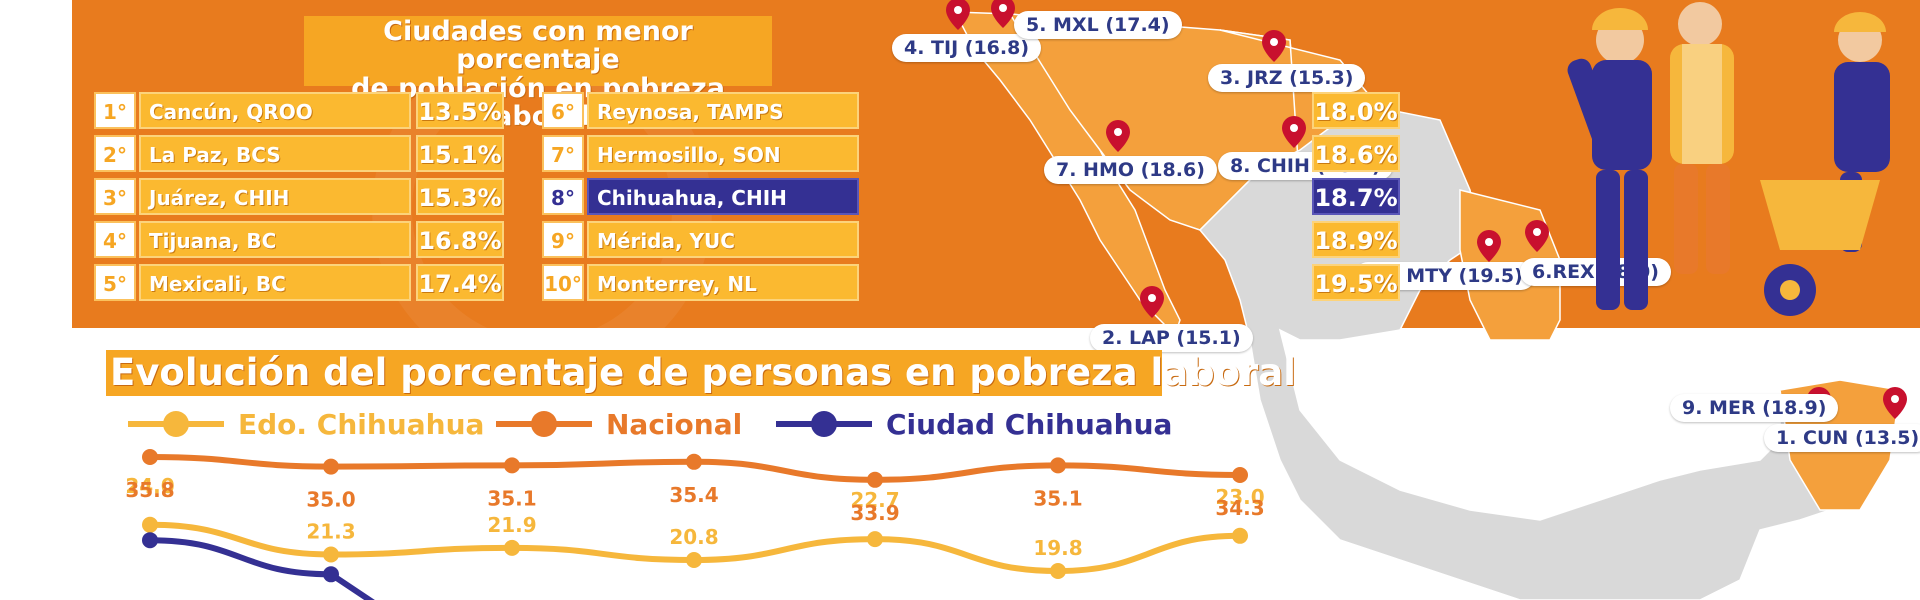  I want to click on map-pin-jrz, so click(1274, 46).